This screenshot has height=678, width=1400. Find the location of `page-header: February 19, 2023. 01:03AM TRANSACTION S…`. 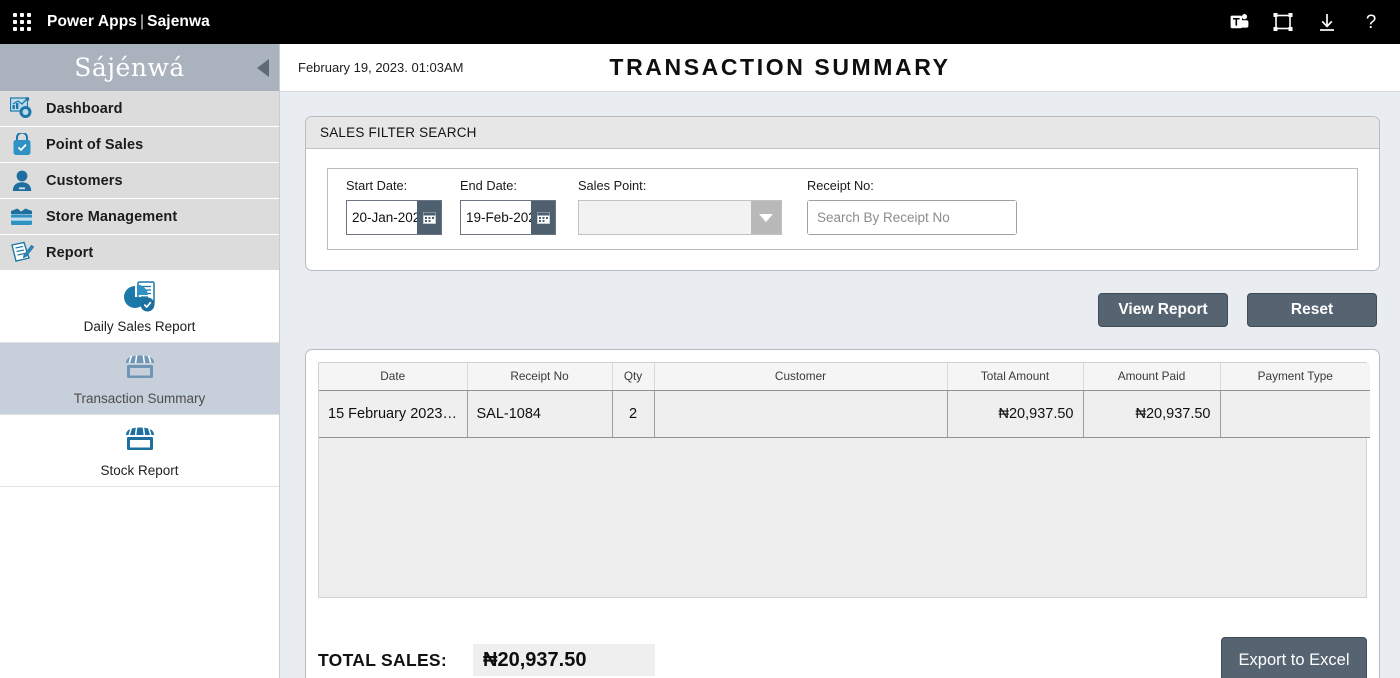

page-header: February 19, 2023. 01:03AM TRANSACTION S… is located at coordinates (840, 68).